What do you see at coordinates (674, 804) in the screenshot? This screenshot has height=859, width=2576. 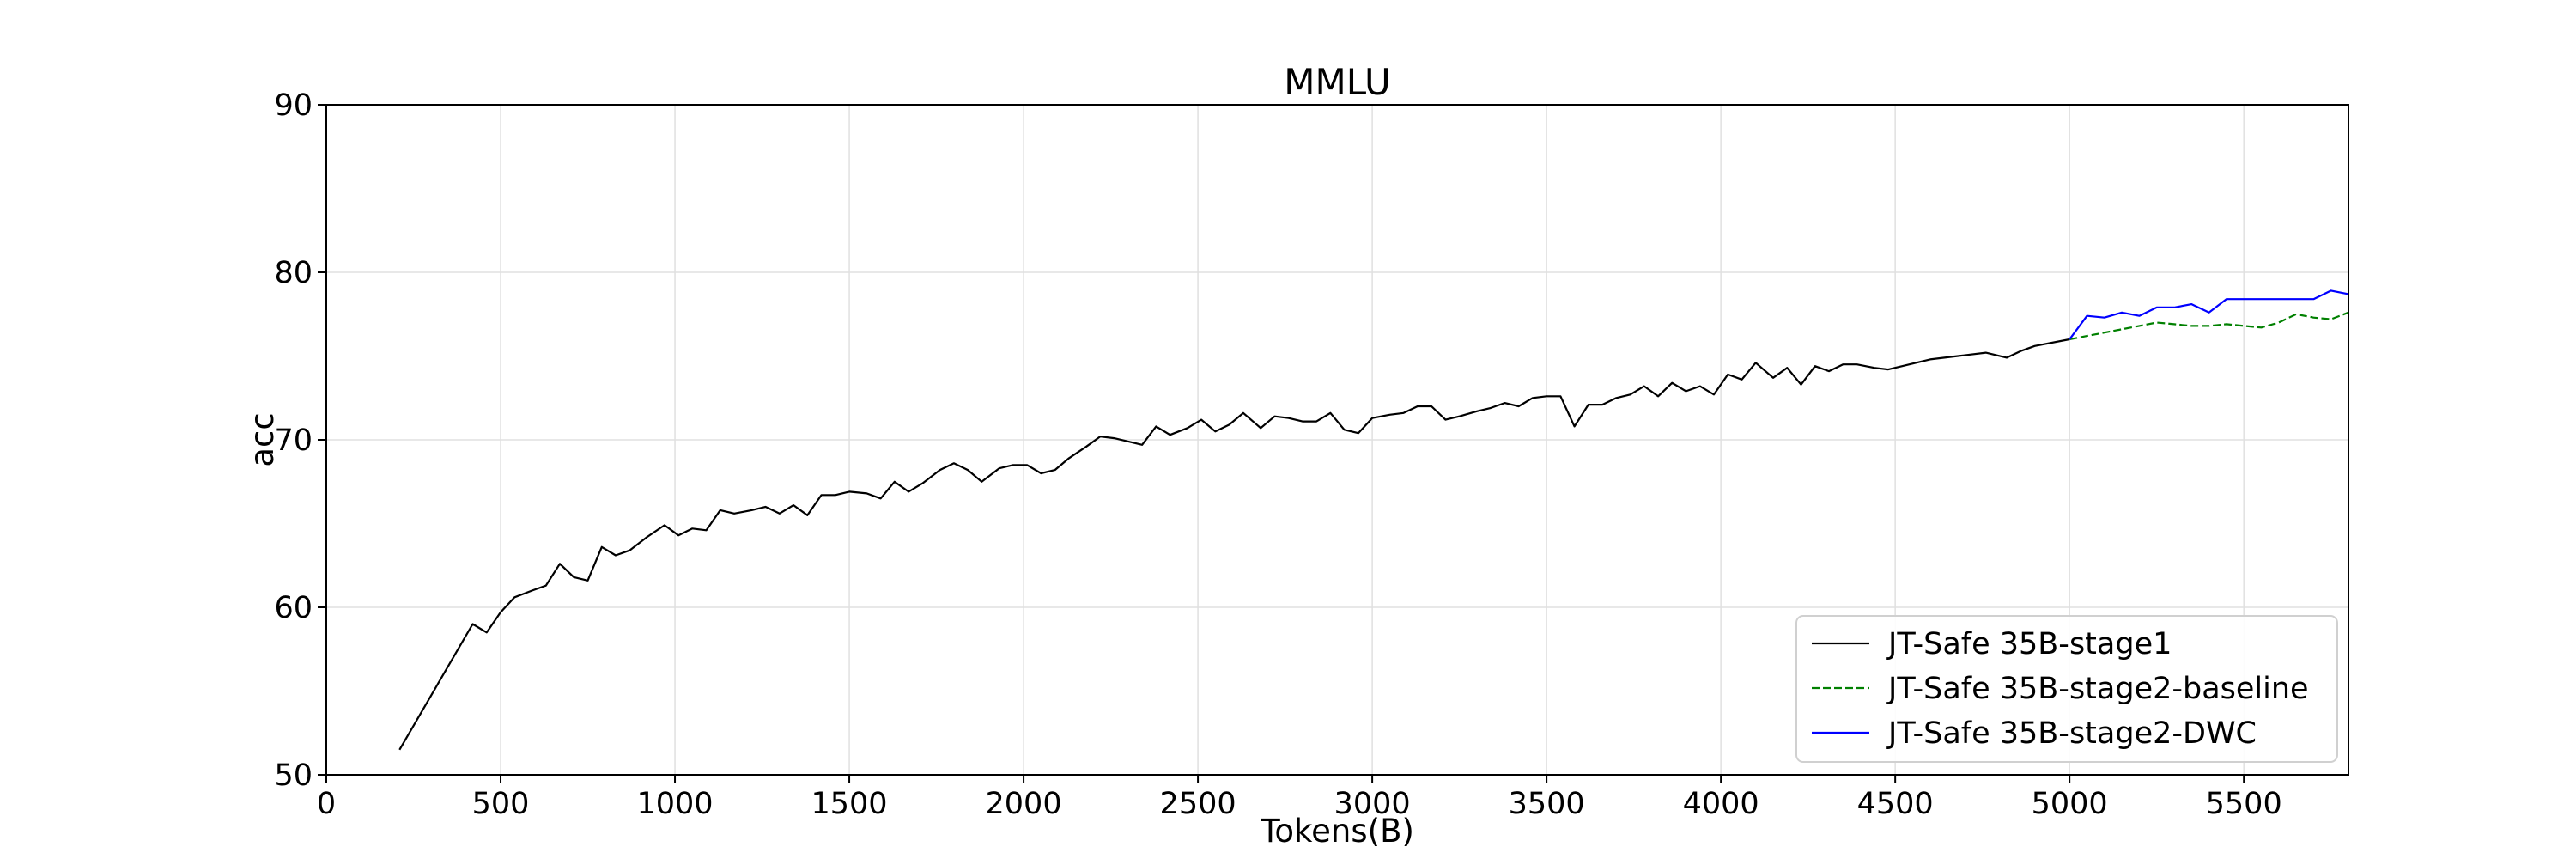 I see `x-tick-label: 1000` at bounding box center [674, 804].